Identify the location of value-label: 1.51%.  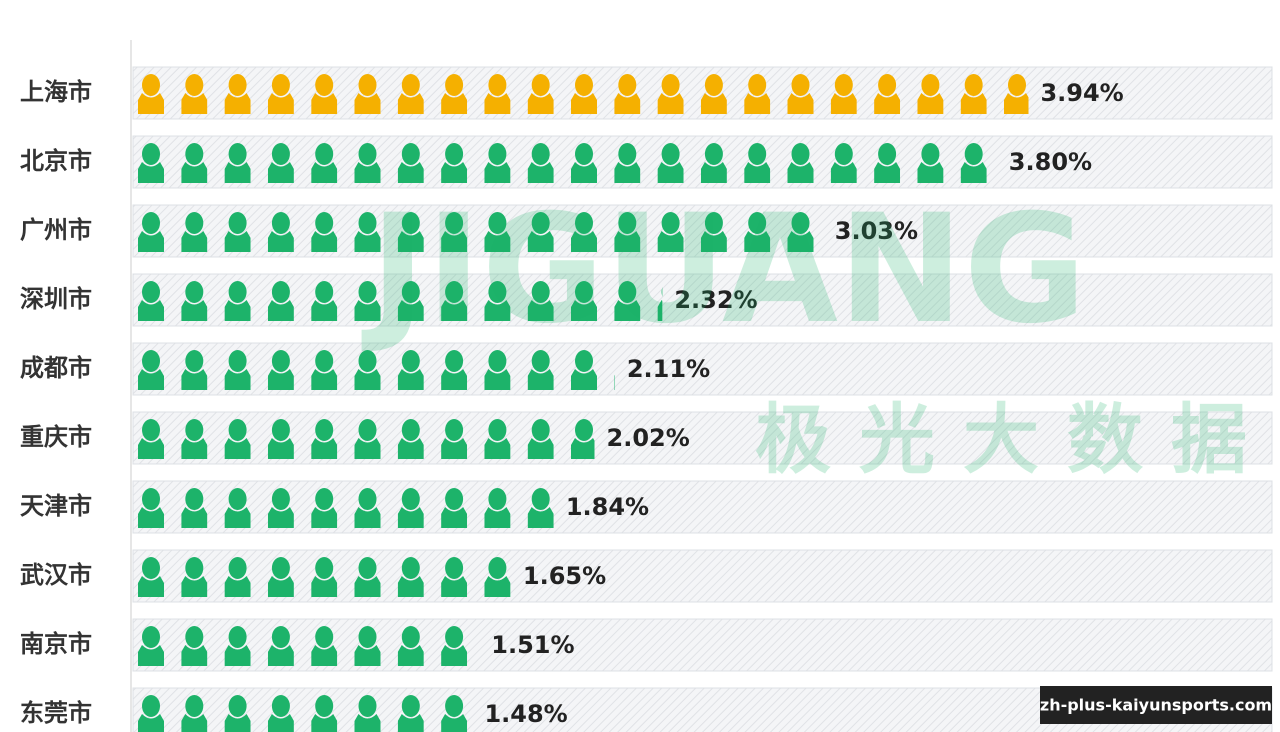
(532, 645).